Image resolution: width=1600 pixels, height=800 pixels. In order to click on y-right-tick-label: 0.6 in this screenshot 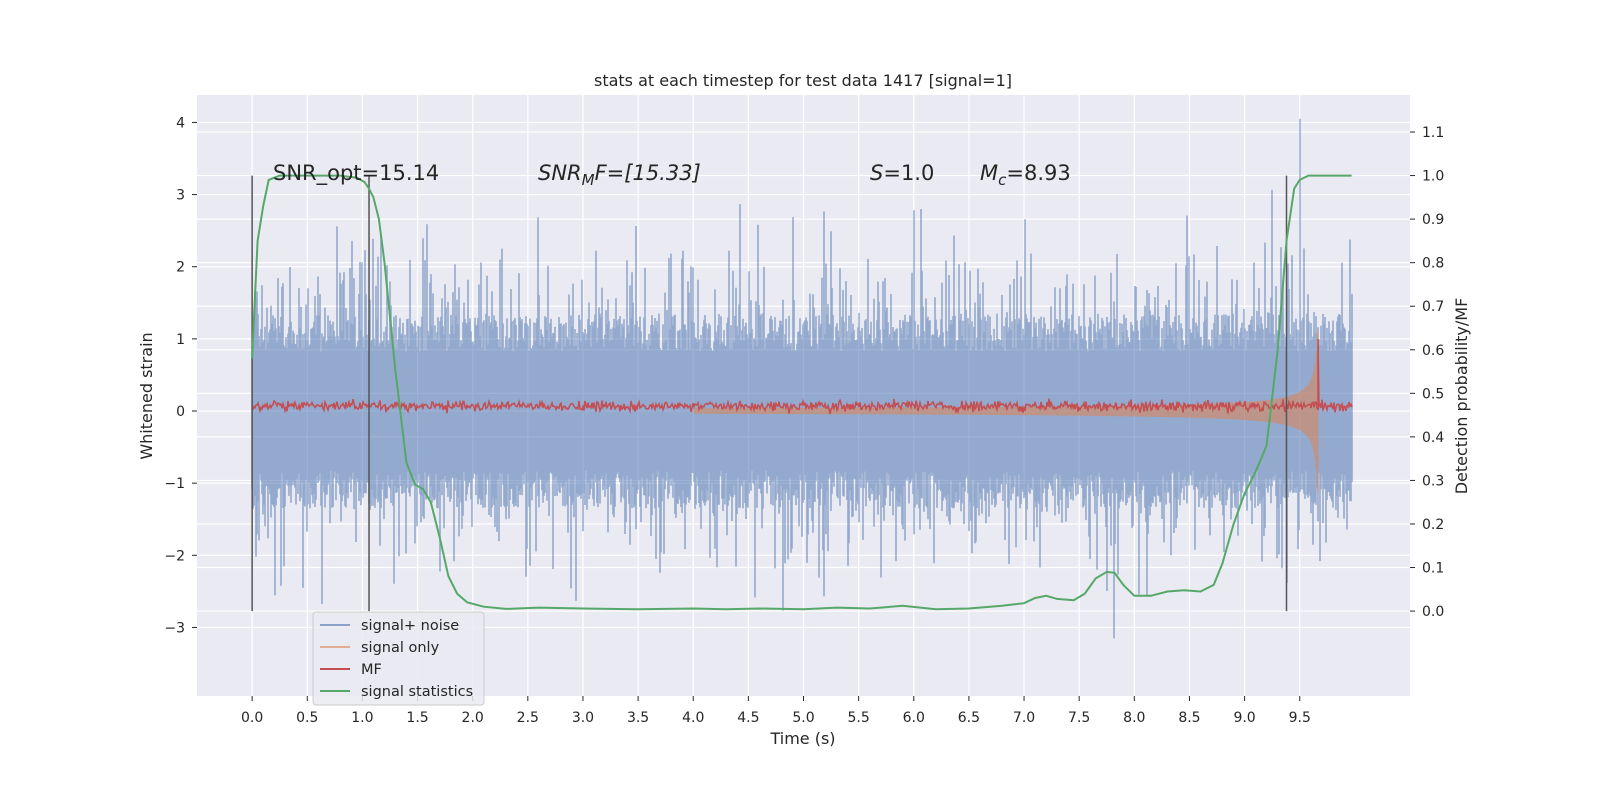, I will do `click(1433, 351)`.